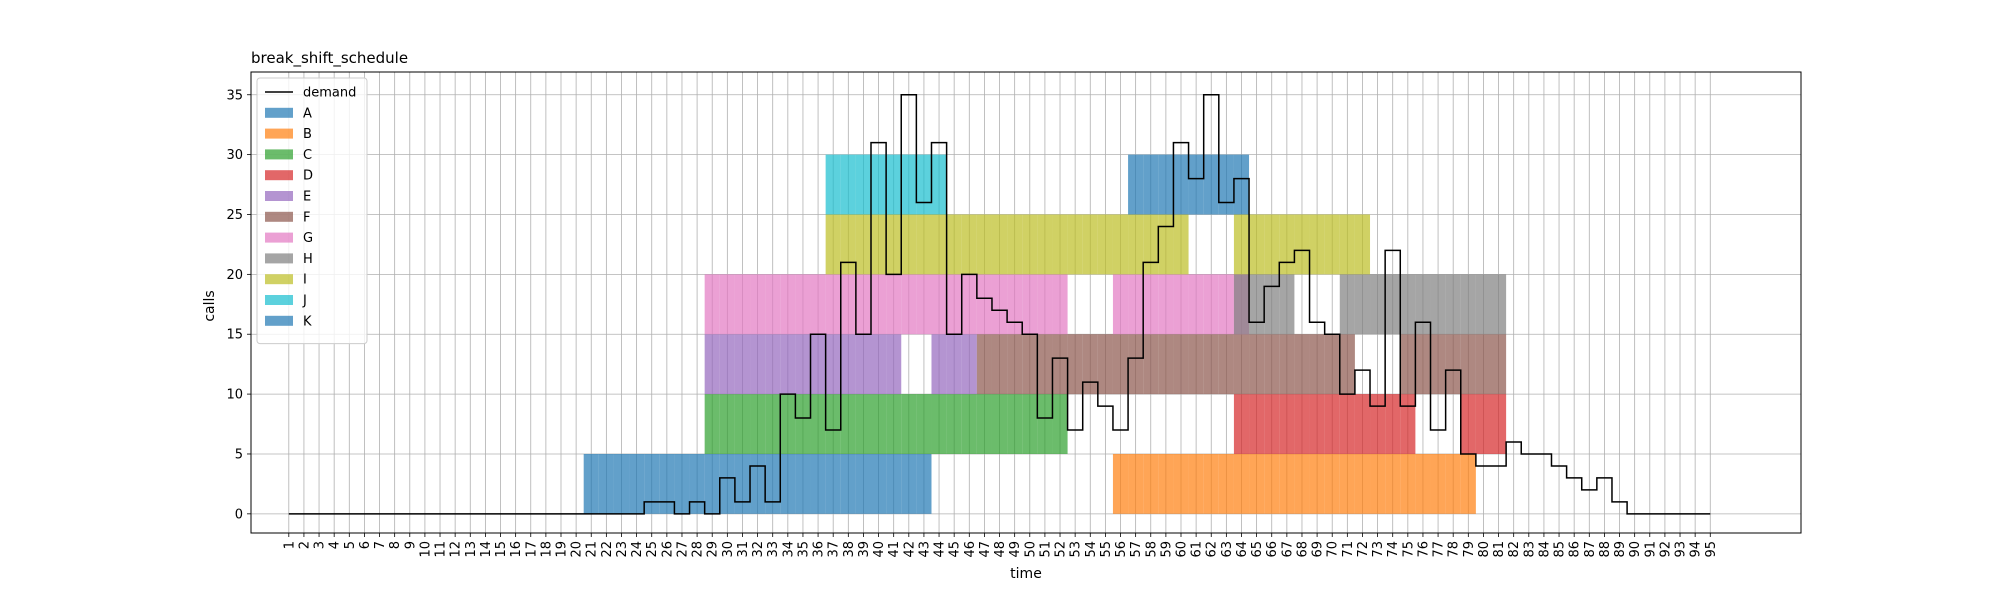  What do you see at coordinates (279, 258) in the screenshot?
I see `legend-swatch-h` at bounding box center [279, 258].